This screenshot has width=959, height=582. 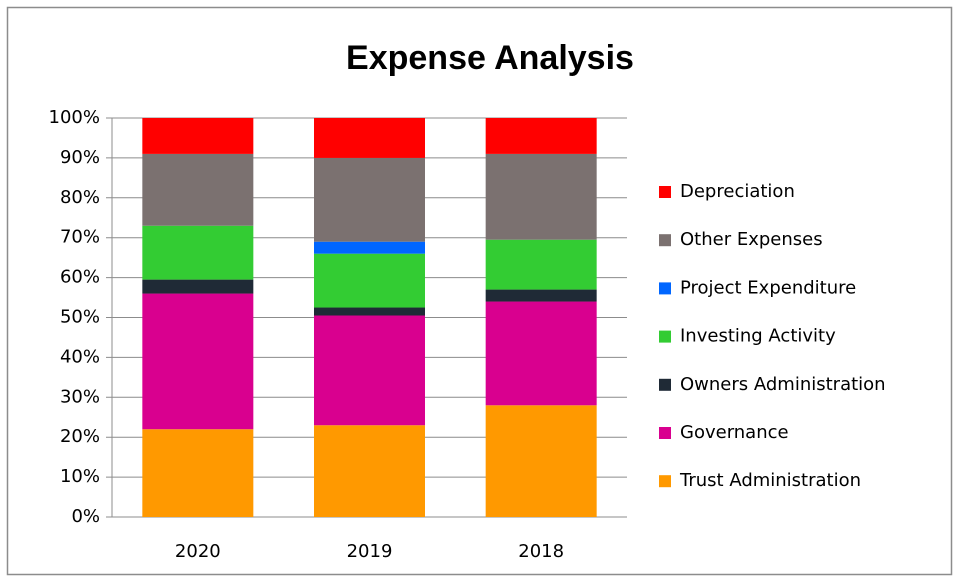 I want to click on legend-label: Depreciation, so click(x=737, y=191).